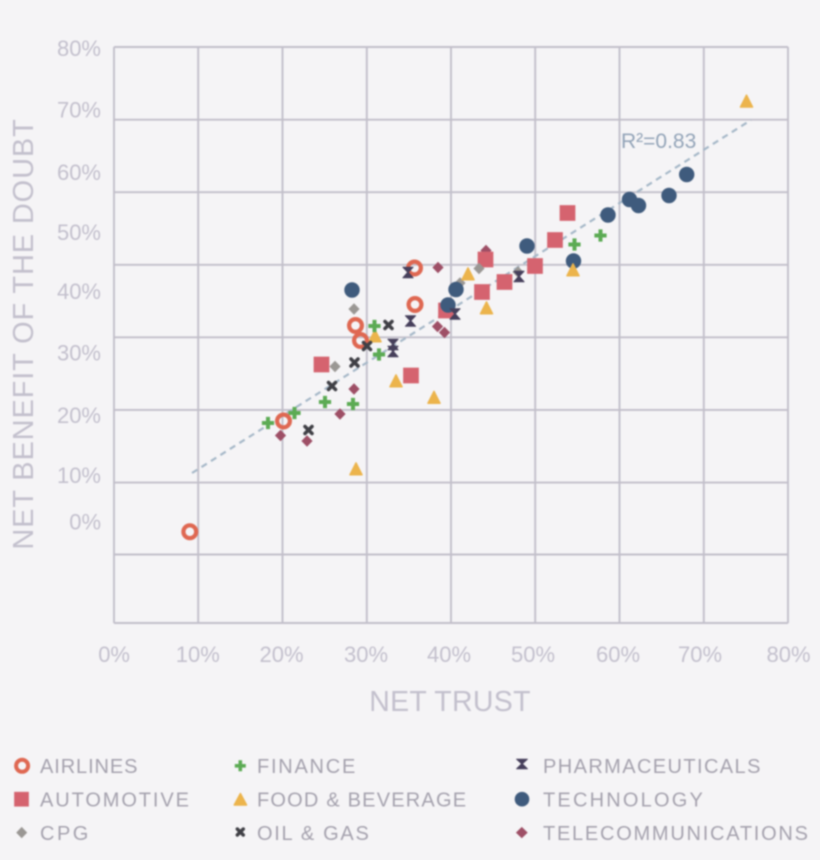 Image resolution: width=820 pixels, height=860 pixels. I want to click on svg-text: PHARMACEUTICALS, so click(652, 767).